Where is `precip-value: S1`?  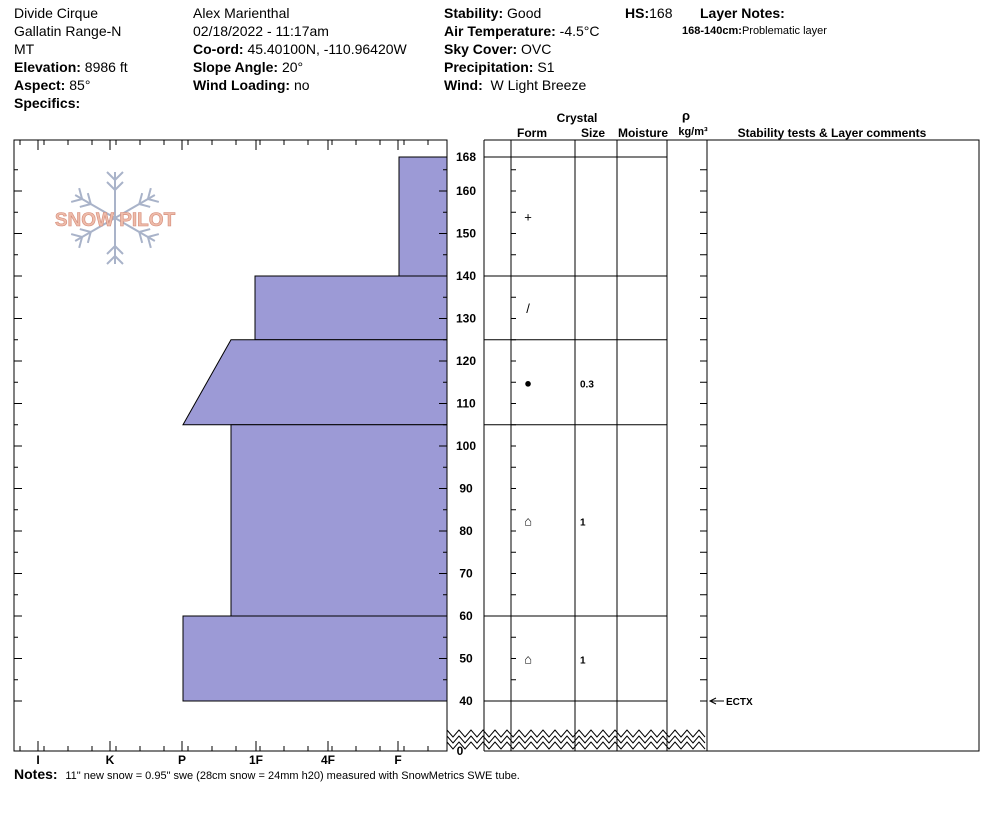 precip-value: S1 is located at coordinates (546, 67).